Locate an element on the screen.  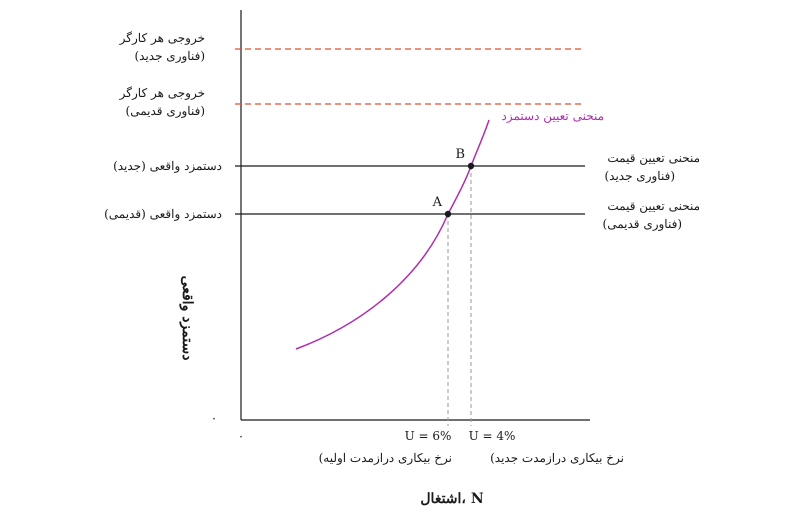
output-old-label-2: (فناوری قدیمی) is located at coordinates (166, 111).